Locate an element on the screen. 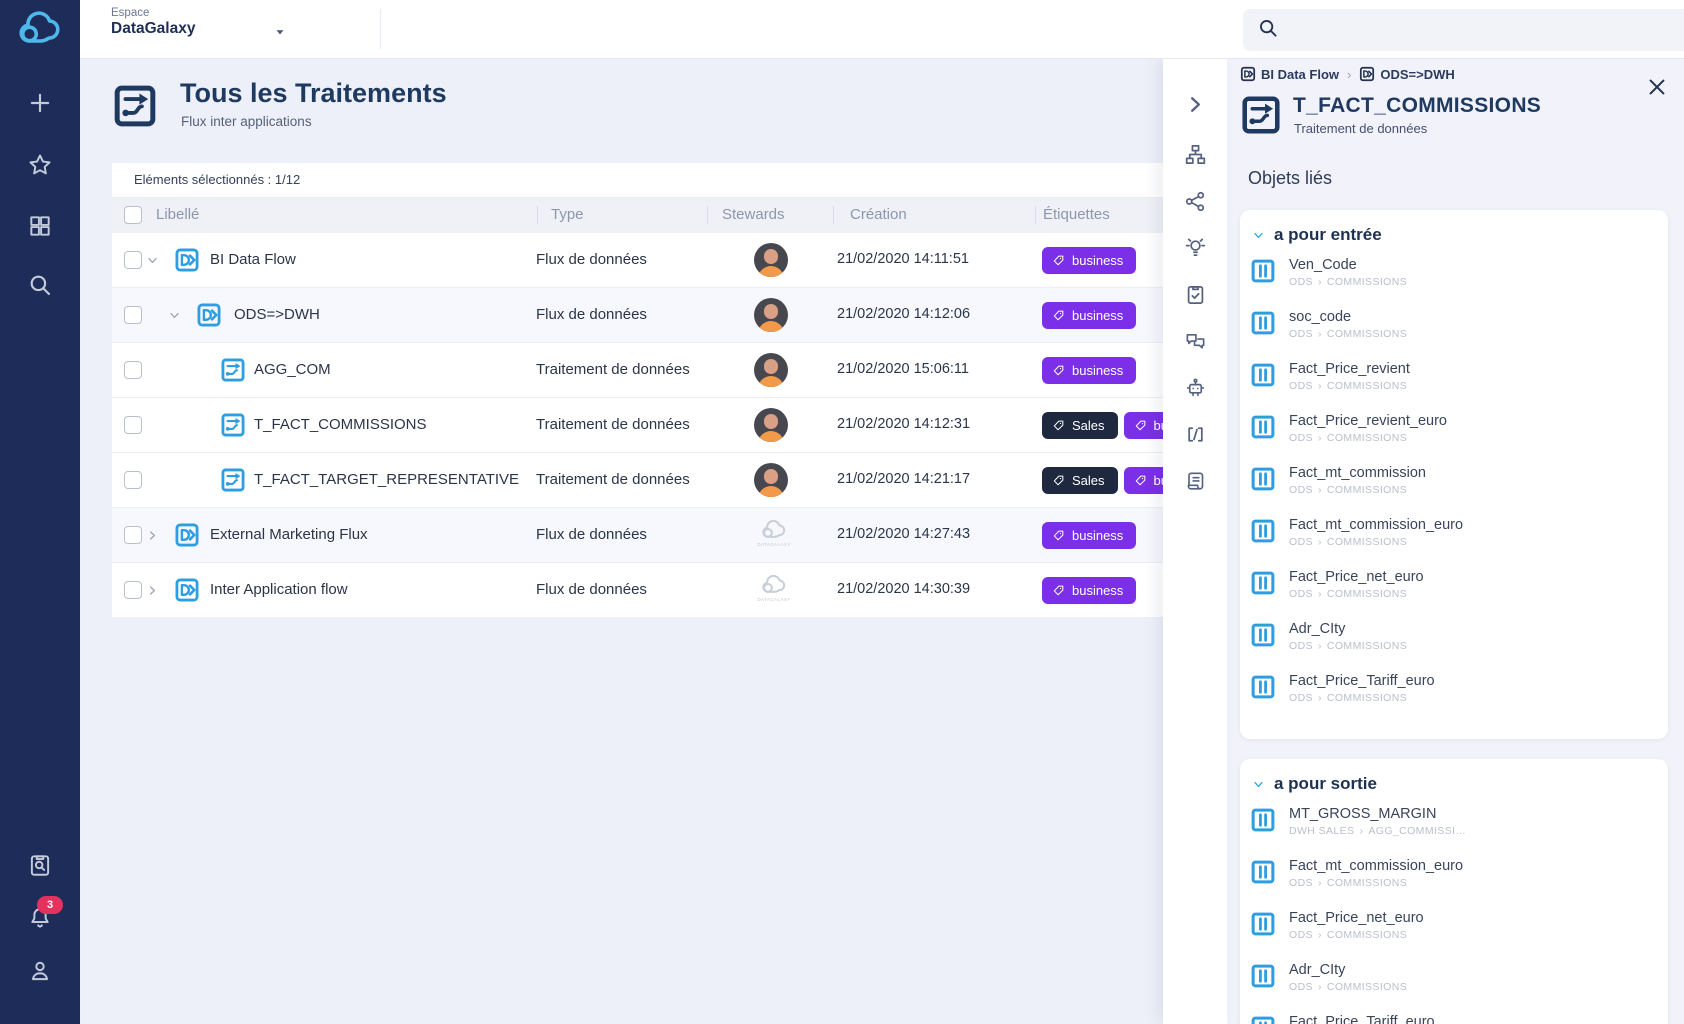 This screenshot has width=1684, height=1024. toolbar-lineage sitemap-icon is located at coordinates (1195, 154).